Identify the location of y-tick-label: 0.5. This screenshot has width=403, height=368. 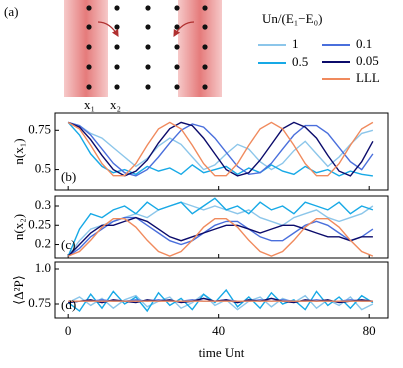
(43, 168).